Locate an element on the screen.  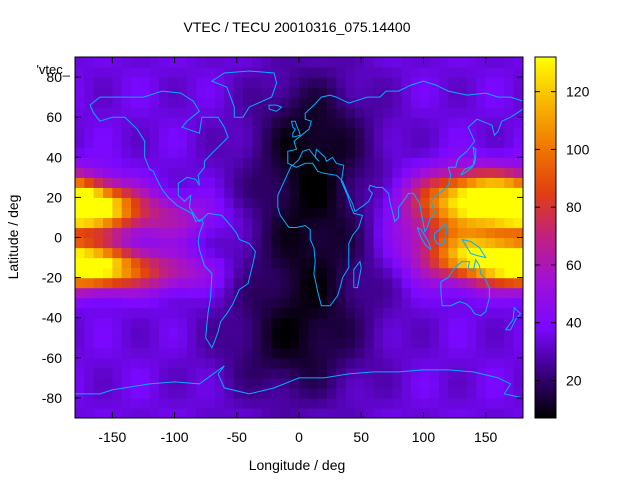
y-tick-label: 80 is located at coordinates (54, 77).